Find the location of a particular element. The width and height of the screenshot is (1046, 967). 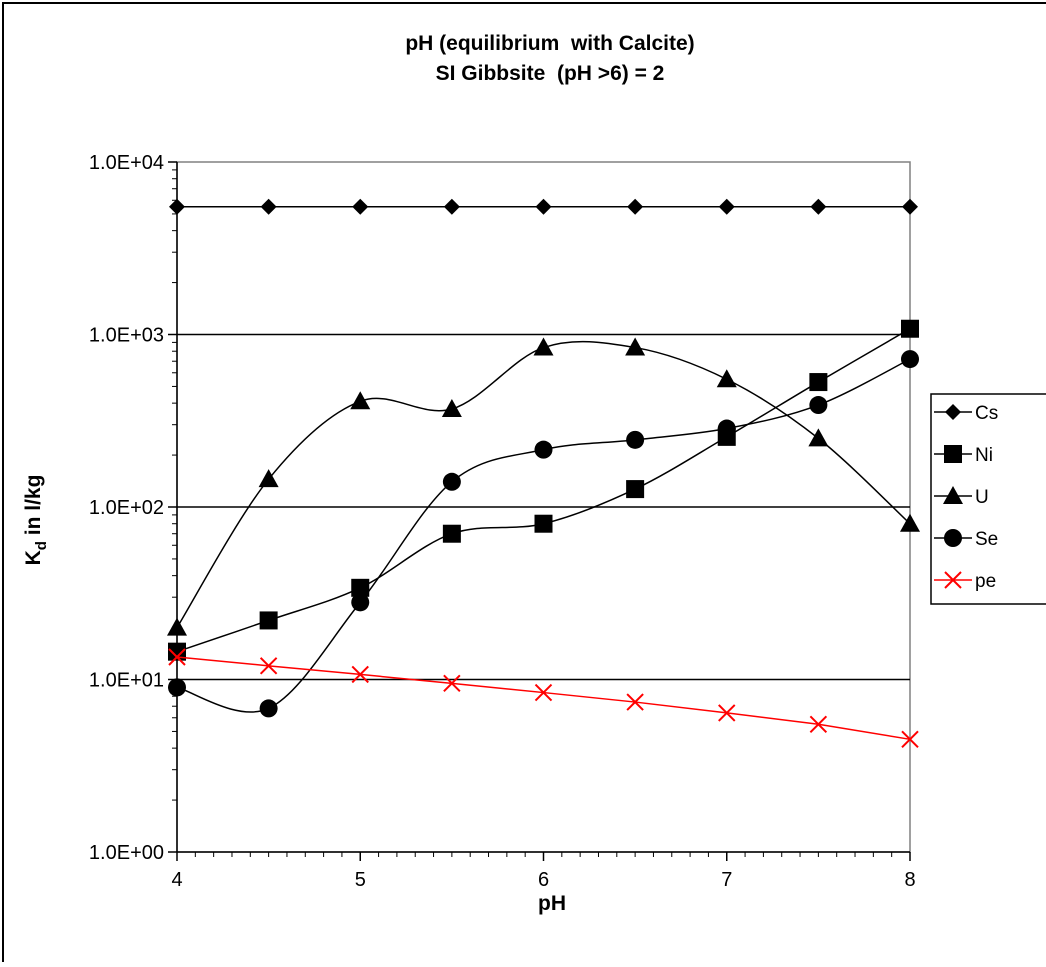

x-axis-title: pH is located at coordinates (552, 903).